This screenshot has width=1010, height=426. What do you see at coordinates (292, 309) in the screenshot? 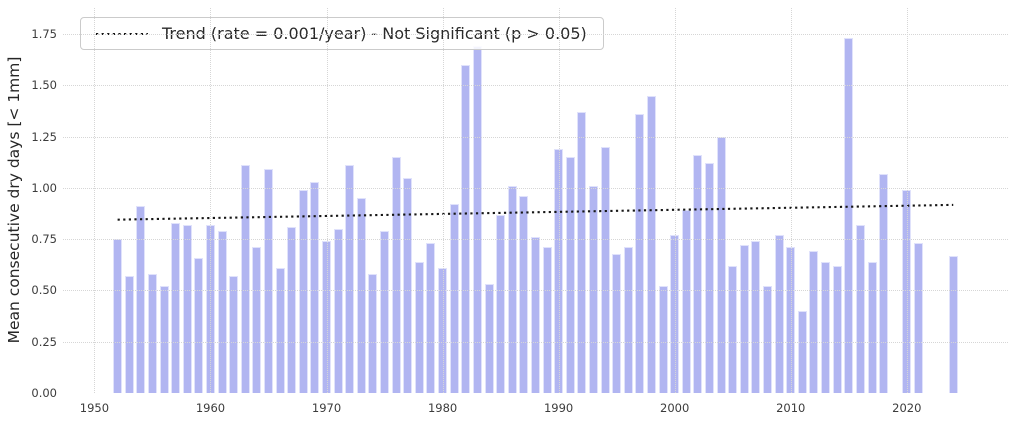
I see `bar-1967` at bounding box center [292, 309].